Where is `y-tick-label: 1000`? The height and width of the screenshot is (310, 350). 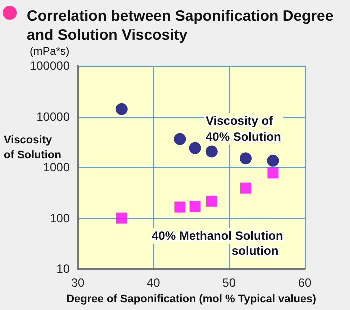 y-tick-label: 1000 is located at coordinates (56, 167).